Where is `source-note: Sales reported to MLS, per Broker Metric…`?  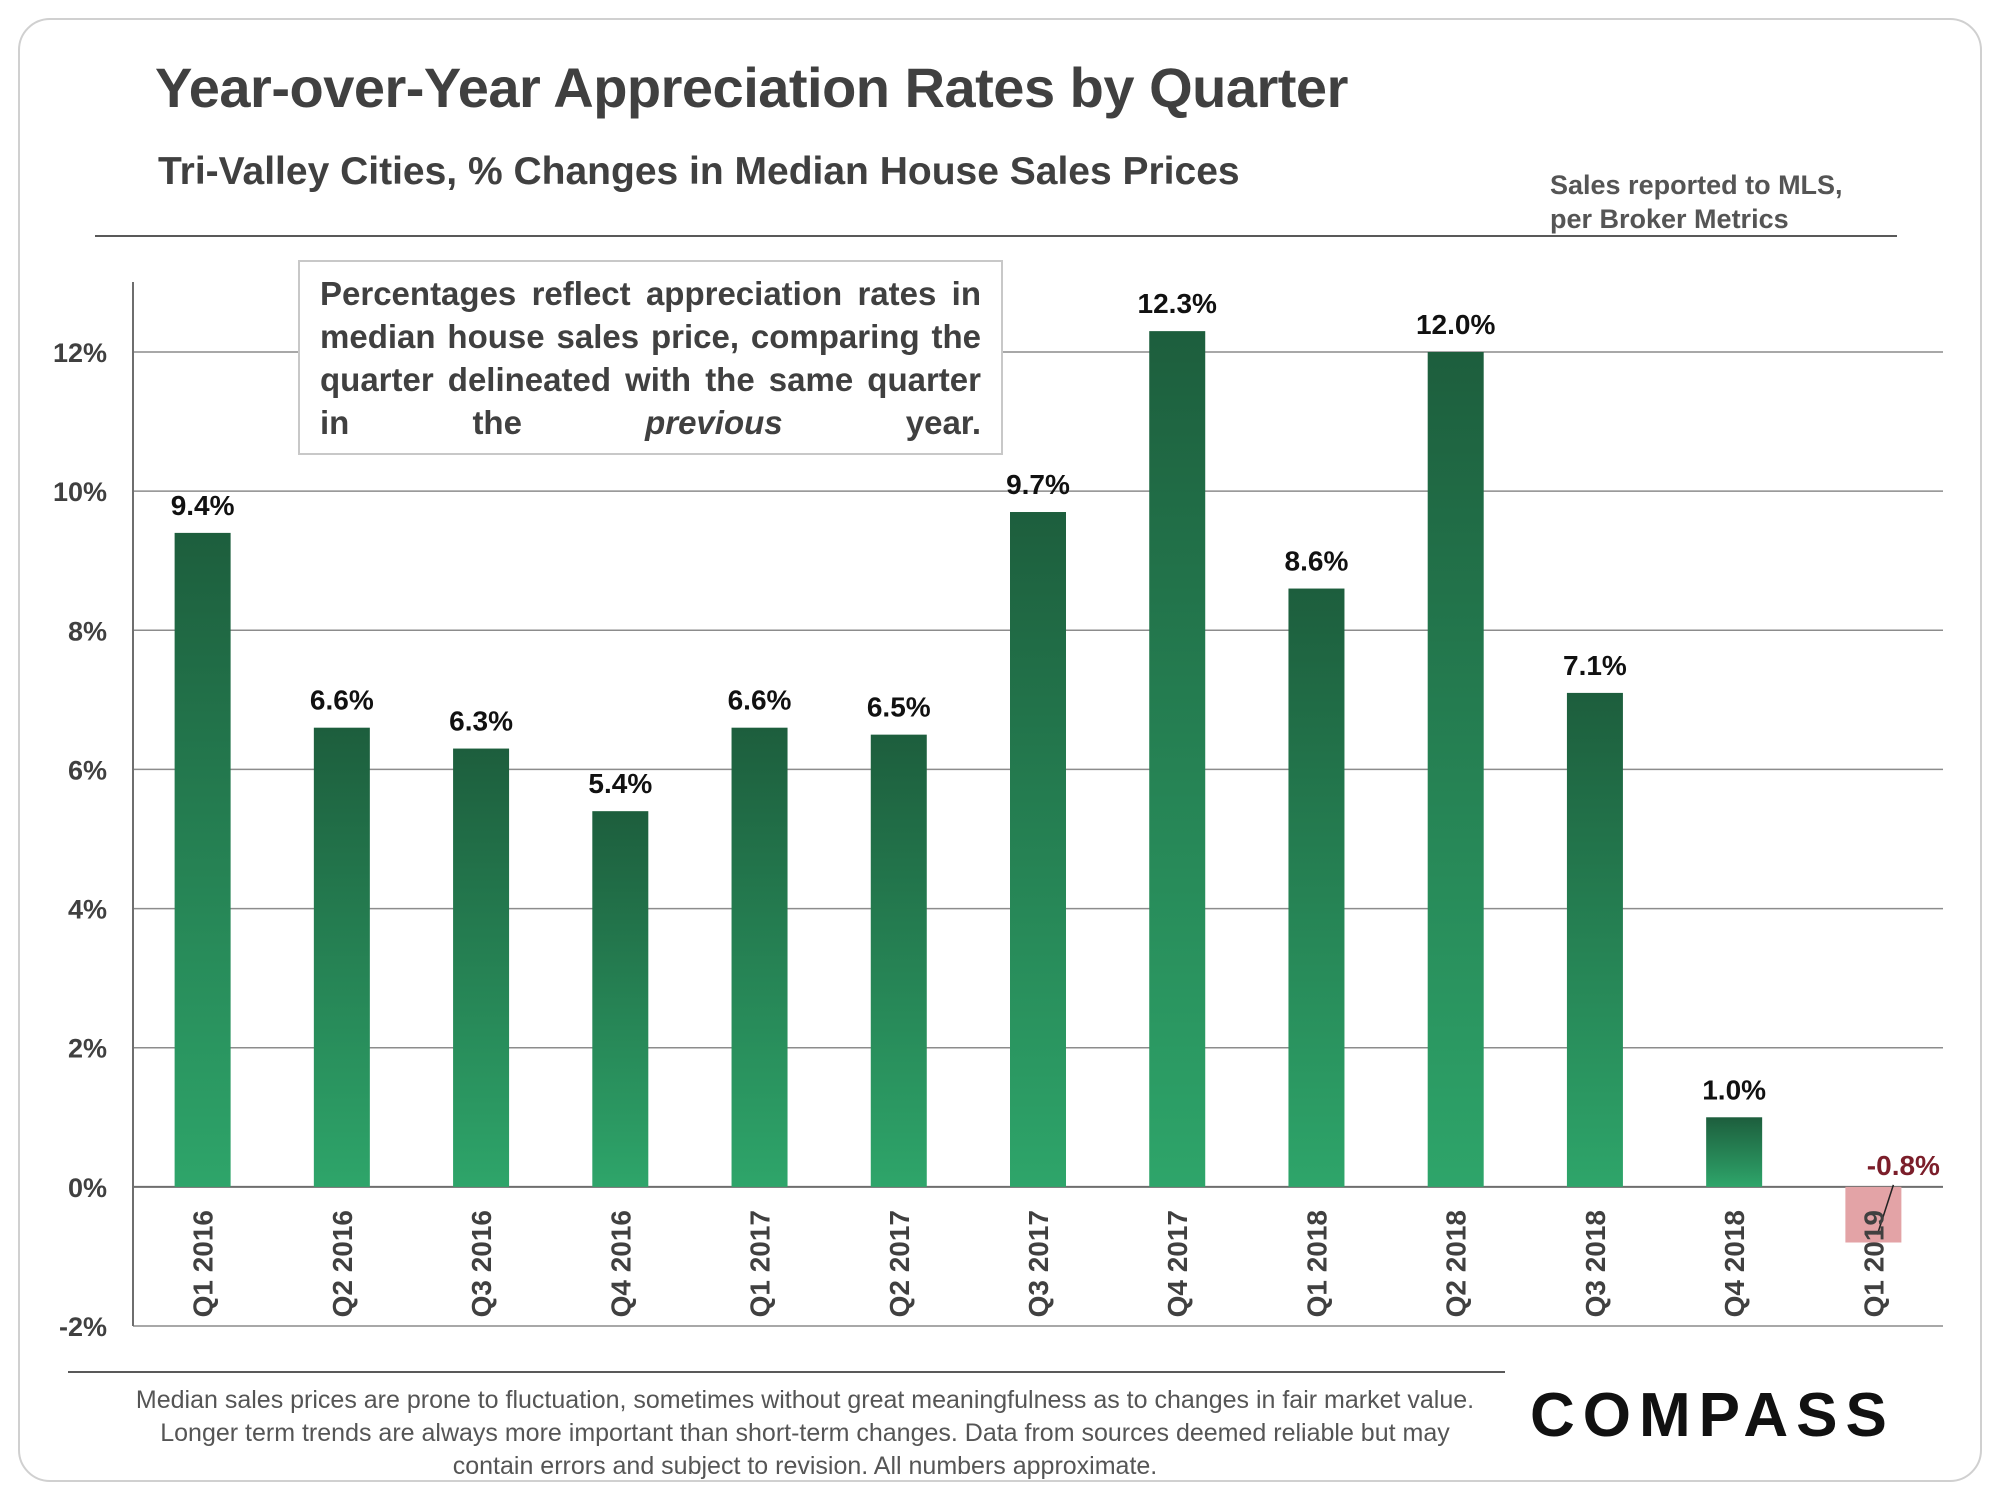 source-note: Sales reported to MLS, per Broker Metric… is located at coordinates (1696, 202).